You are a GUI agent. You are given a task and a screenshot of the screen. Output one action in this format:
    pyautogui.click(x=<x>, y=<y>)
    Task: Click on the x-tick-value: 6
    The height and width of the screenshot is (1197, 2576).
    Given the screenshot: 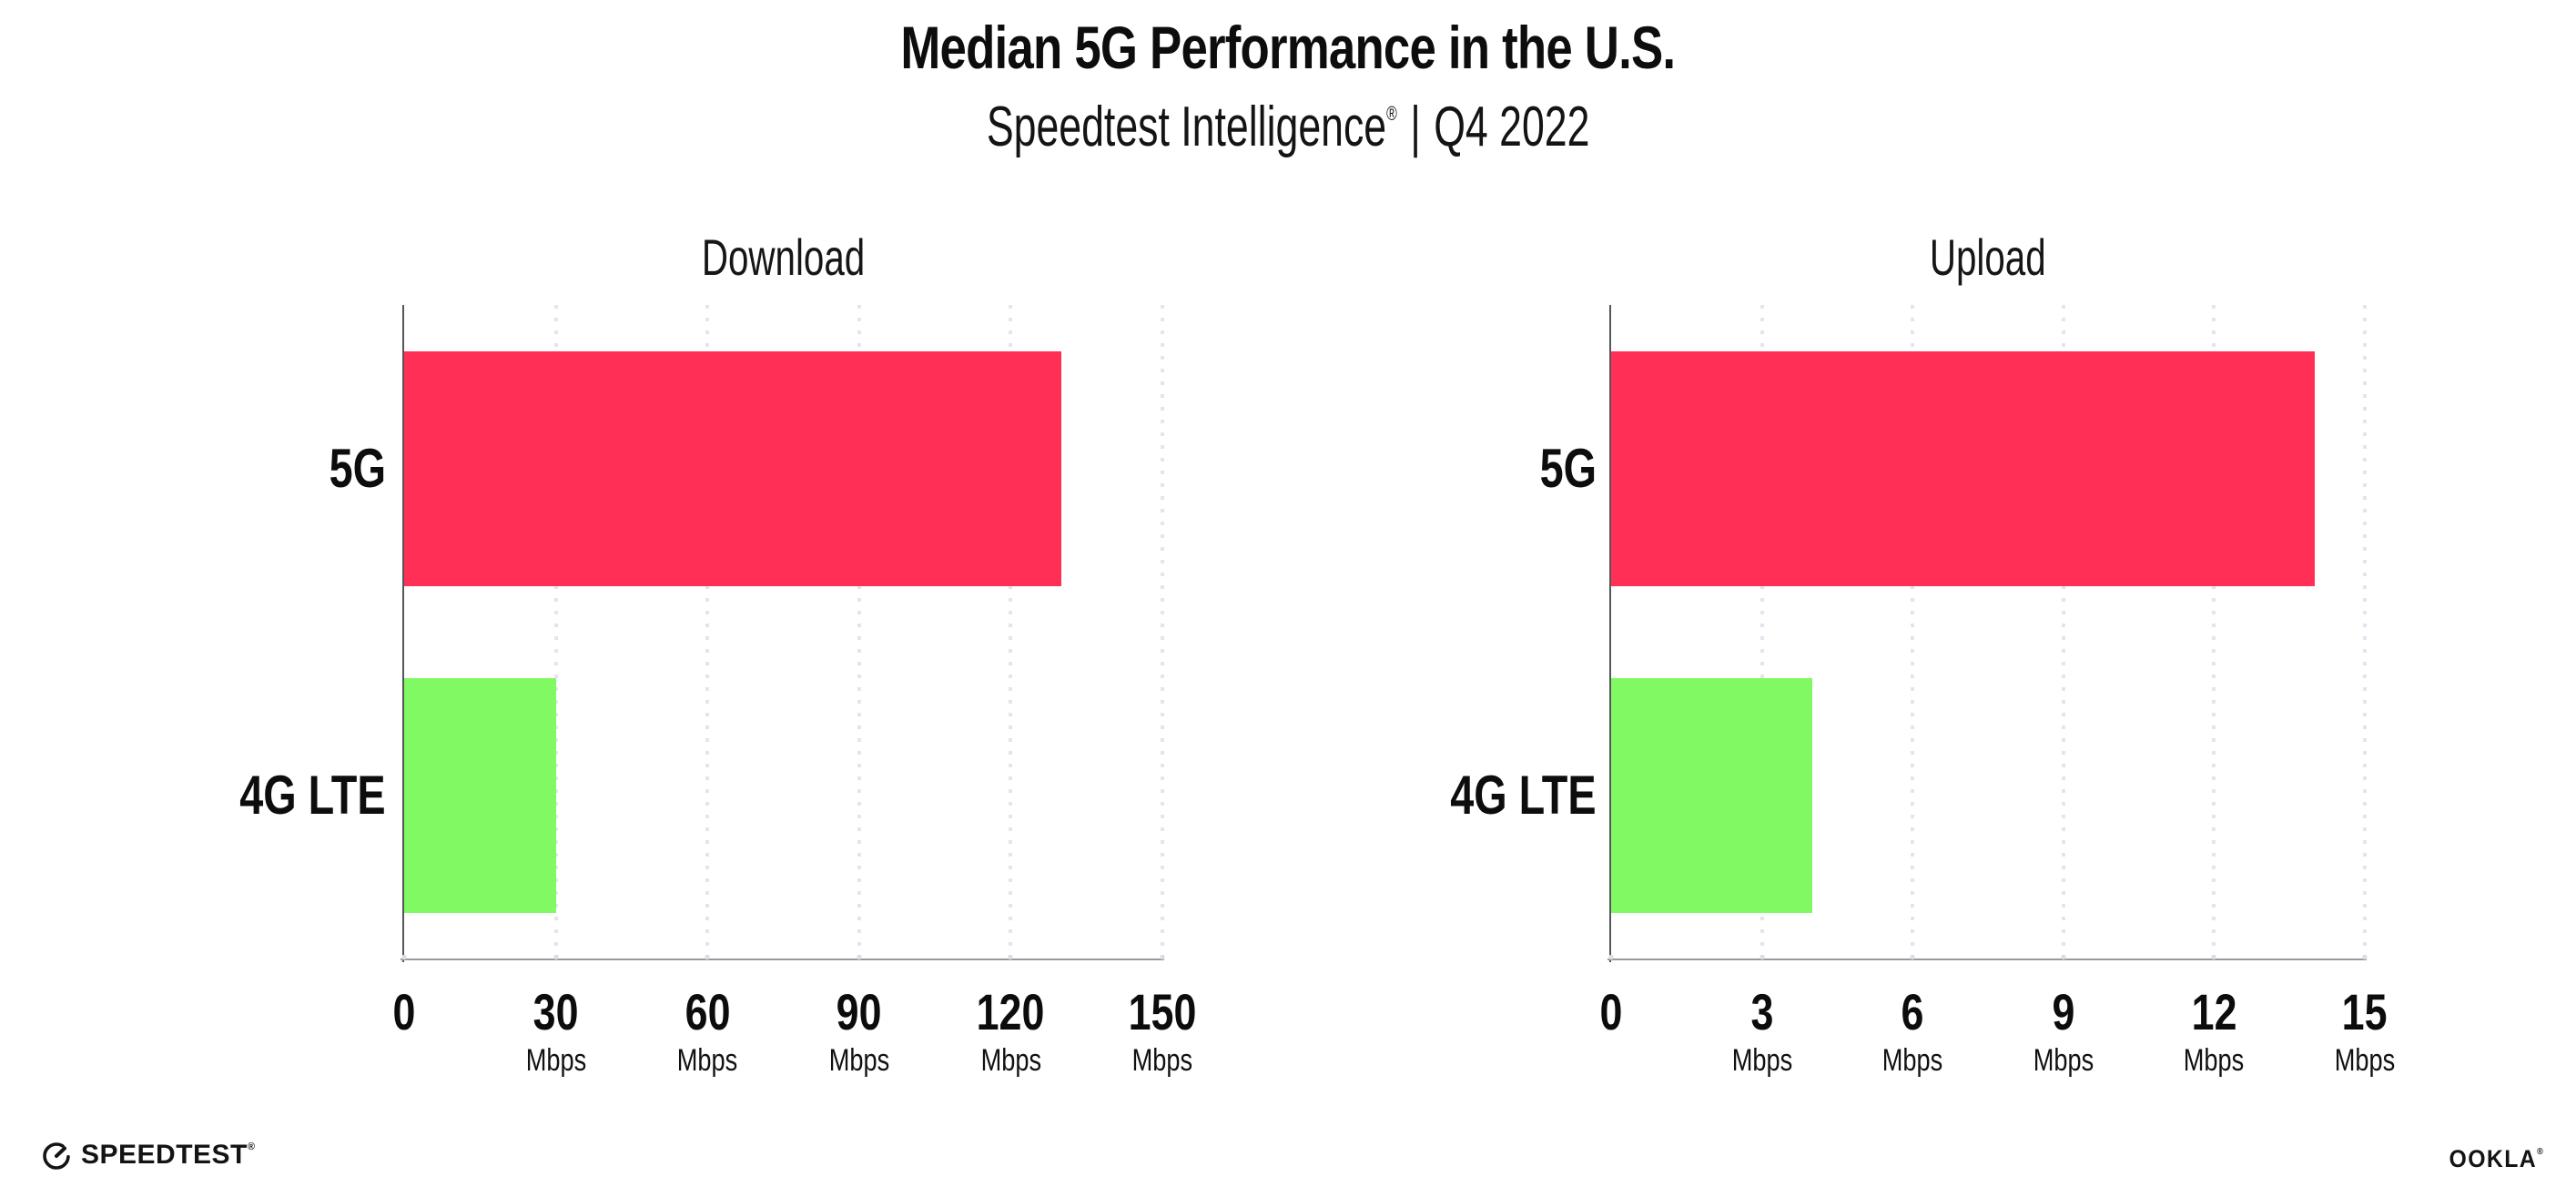 What is the action you would take?
    pyautogui.click(x=1912, y=1011)
    